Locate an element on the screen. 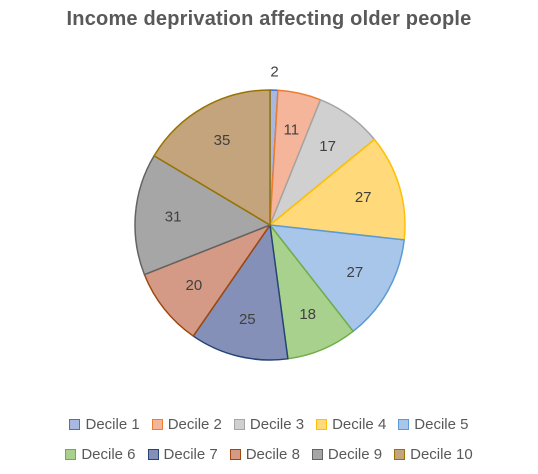 This screenshot has height=474, width=538. data-label-decile-3: 17 is located at coordinates (327, 146).